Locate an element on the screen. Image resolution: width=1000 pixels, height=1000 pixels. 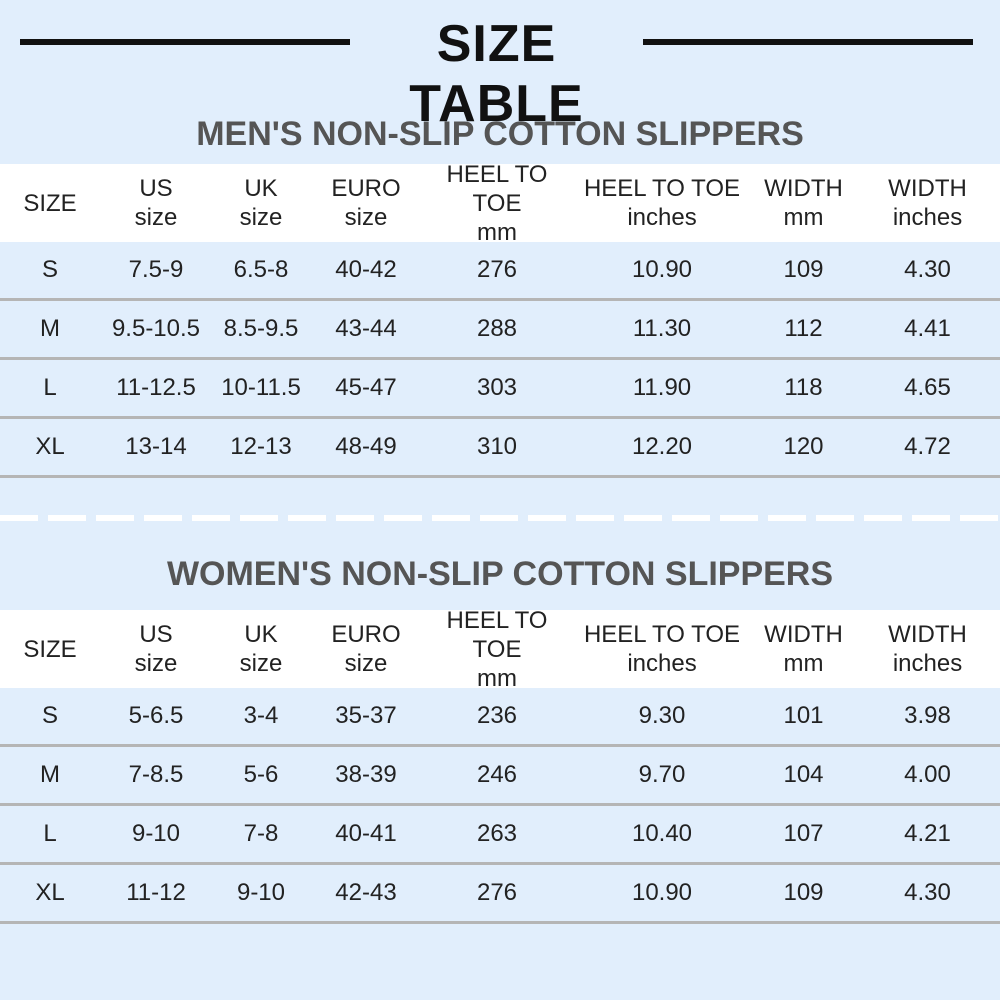
cell-width-inches: 4.00 is located at coordinates (927, 774).